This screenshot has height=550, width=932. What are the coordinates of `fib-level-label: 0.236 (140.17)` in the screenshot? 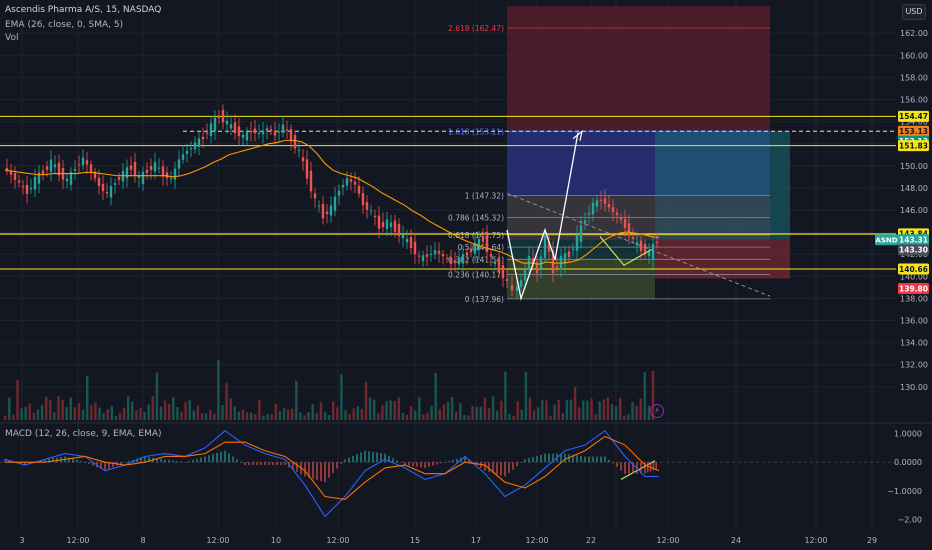 It's located at (476, 274).